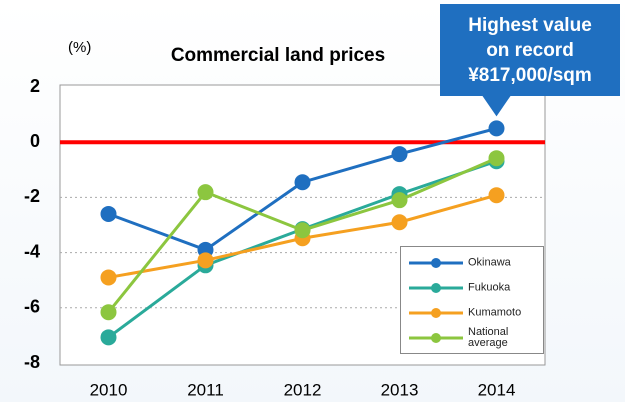 The width and height of the screenshot is (625, 402). What do you see at coordinates (278, 55) in the screenshot?
I see `chart-title: Commercial land prices` at bounding box center [278, 55].